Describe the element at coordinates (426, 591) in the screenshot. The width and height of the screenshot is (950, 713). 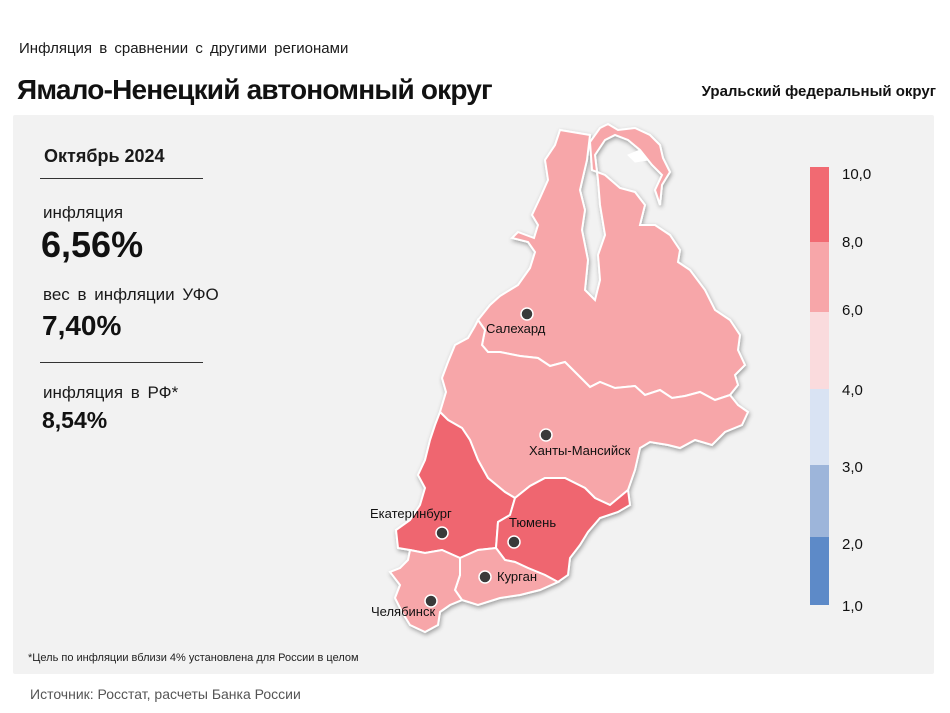
I see `region-chelyabinsk` at that location.